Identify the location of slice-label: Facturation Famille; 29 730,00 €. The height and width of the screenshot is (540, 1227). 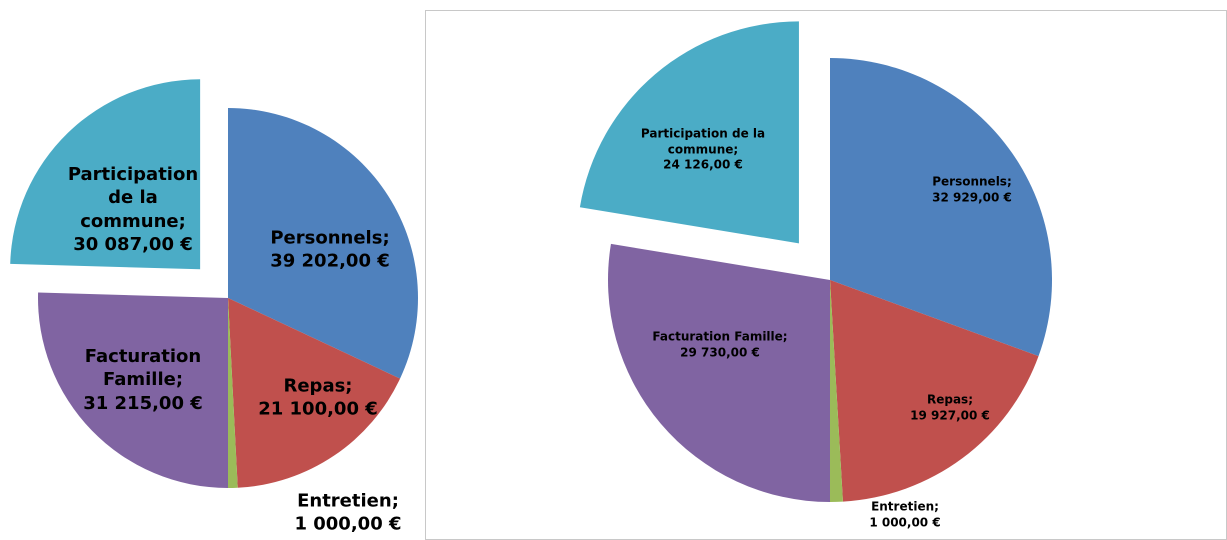
(720, 344).